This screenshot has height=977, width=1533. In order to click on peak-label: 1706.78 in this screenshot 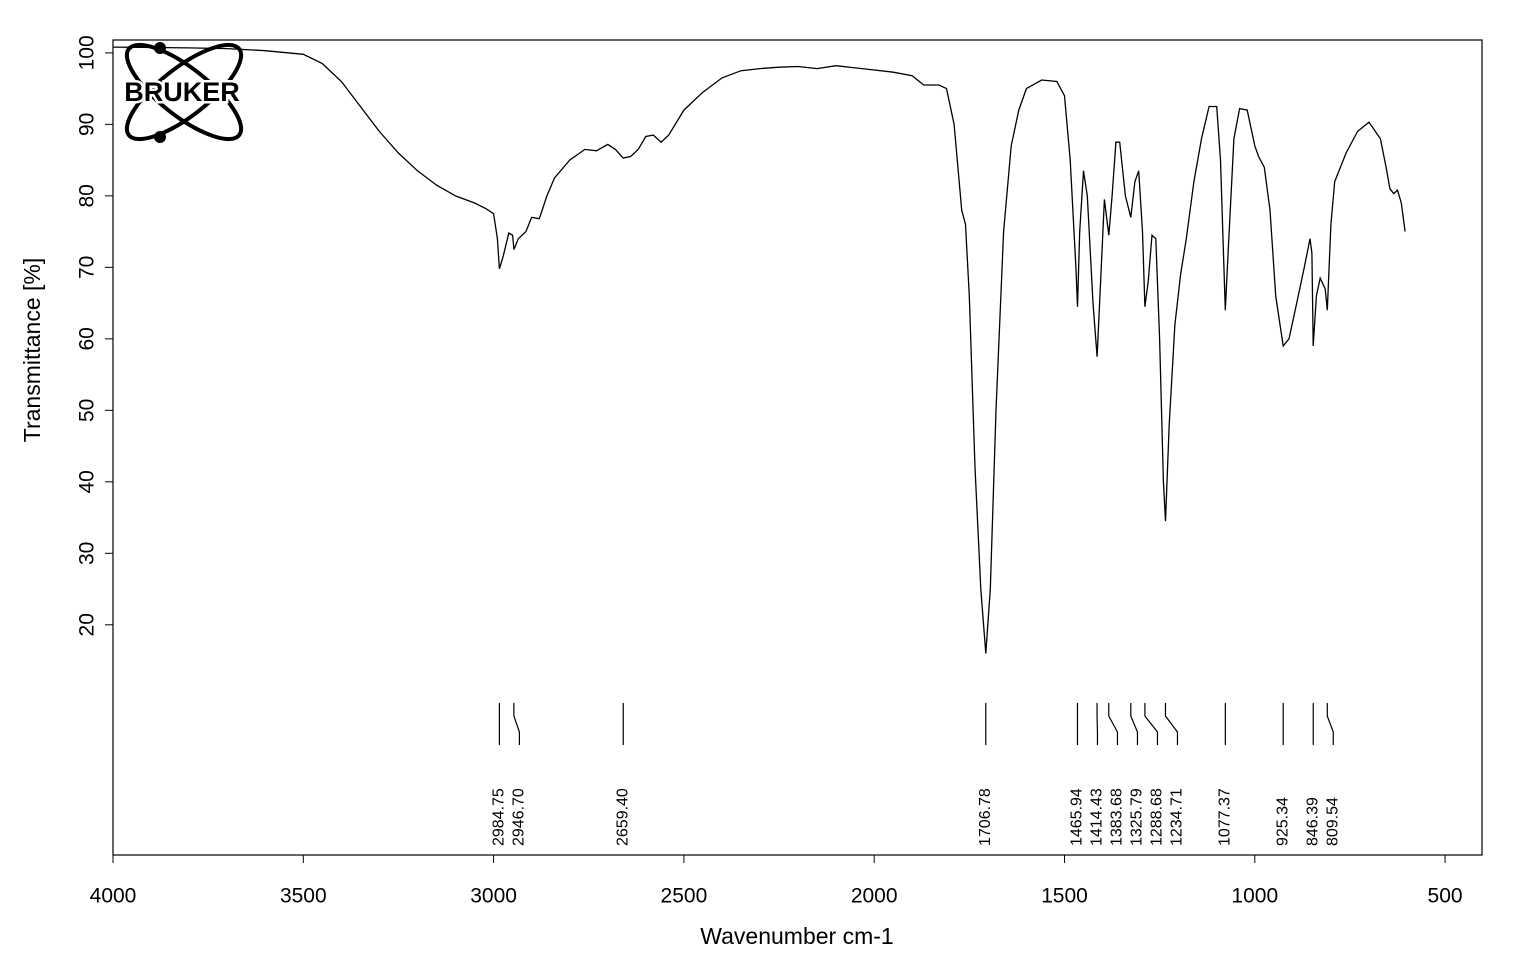, I will do `click(985, 817)`.